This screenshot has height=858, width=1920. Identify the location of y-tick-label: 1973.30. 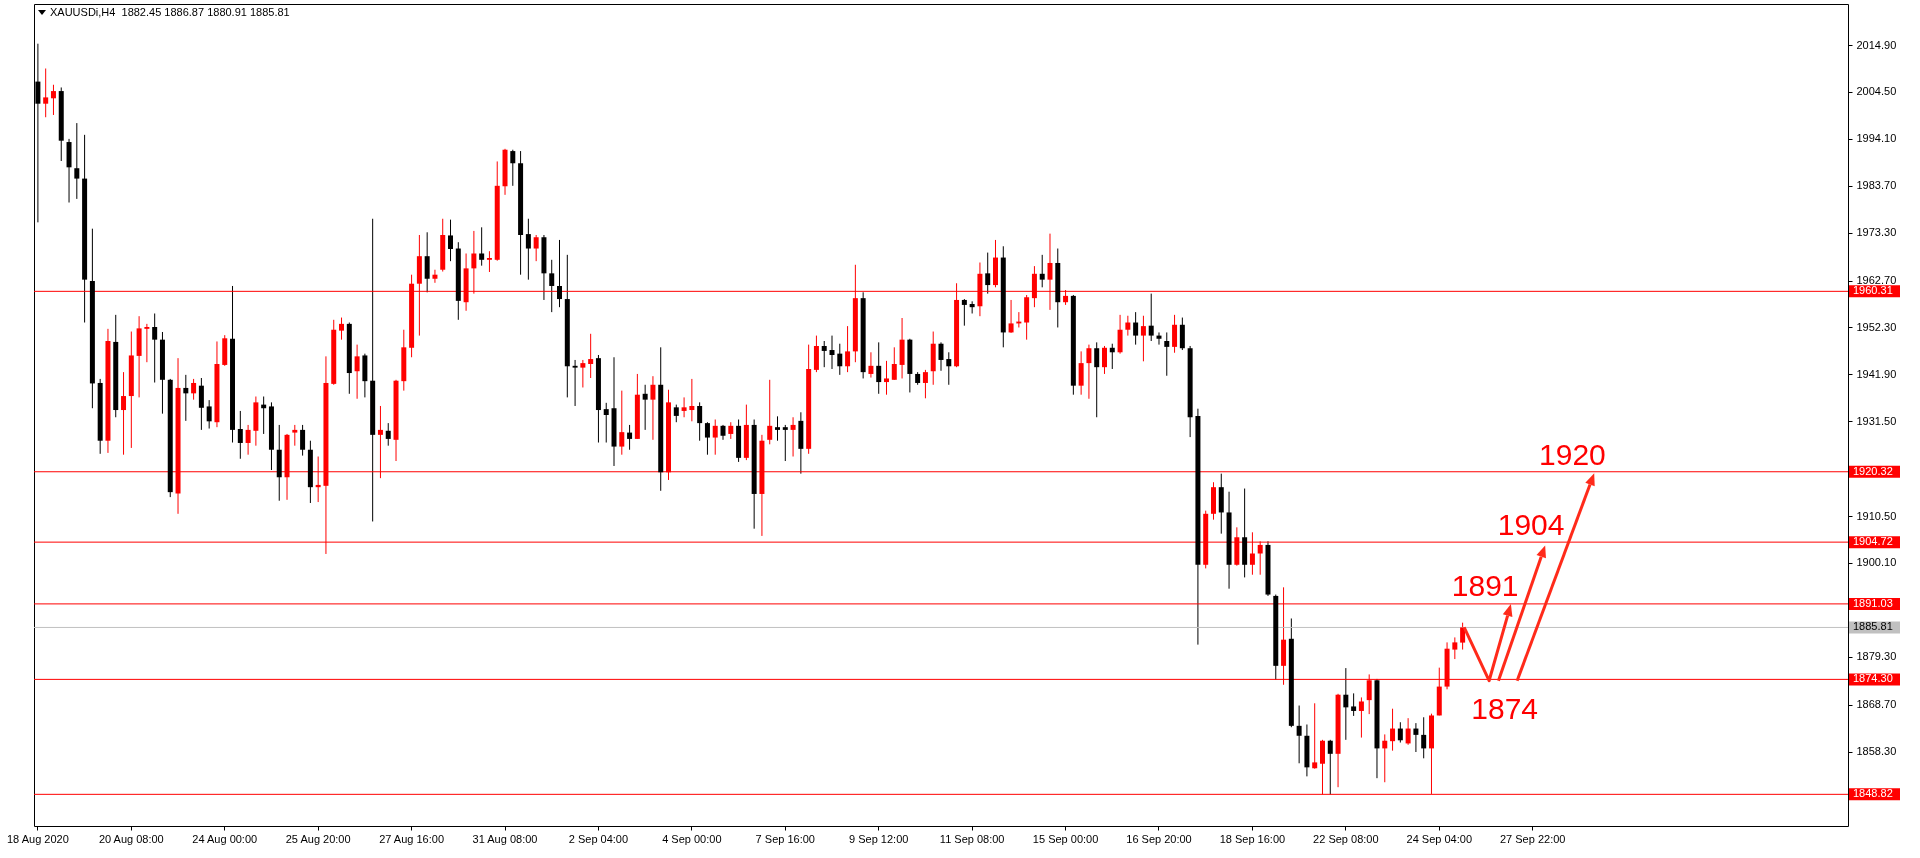
(1876, 232).